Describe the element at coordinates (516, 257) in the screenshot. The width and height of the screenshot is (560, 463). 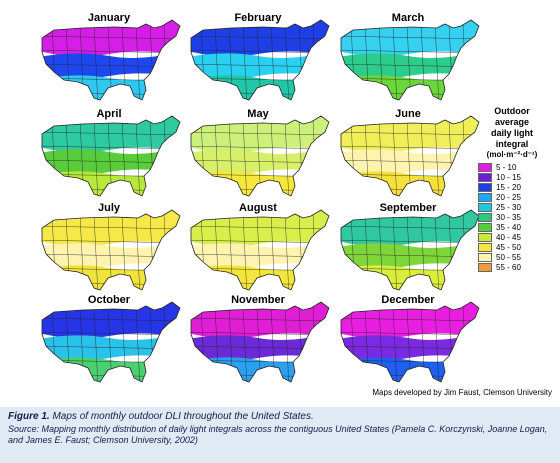
I see `legend-item: 50 - 55` at that location.